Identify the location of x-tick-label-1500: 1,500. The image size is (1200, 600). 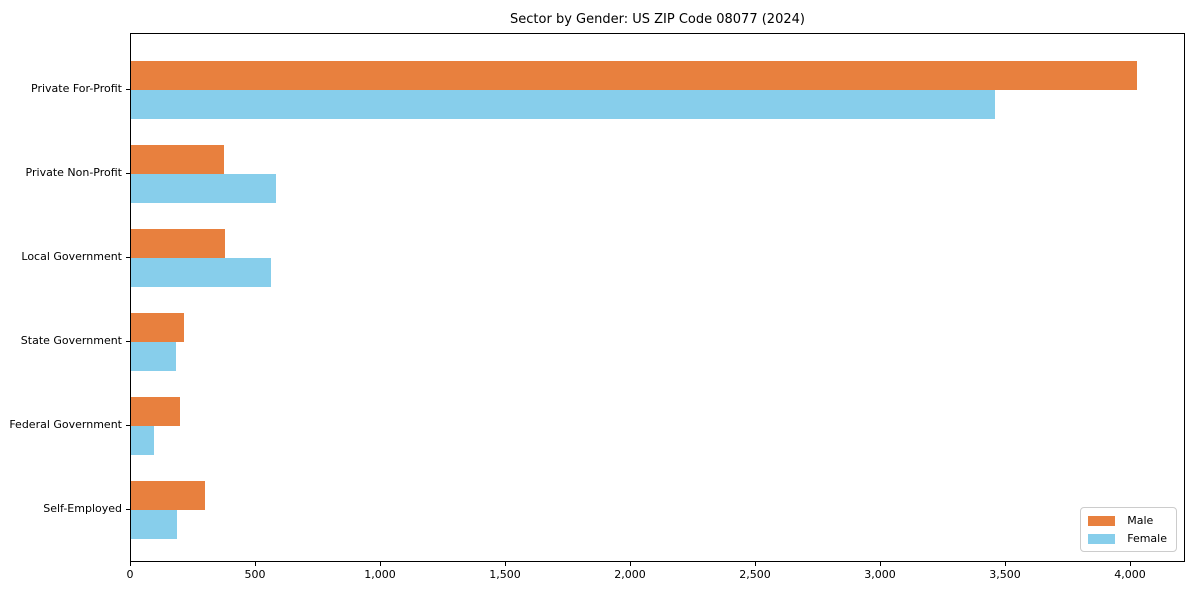
(505, 574).